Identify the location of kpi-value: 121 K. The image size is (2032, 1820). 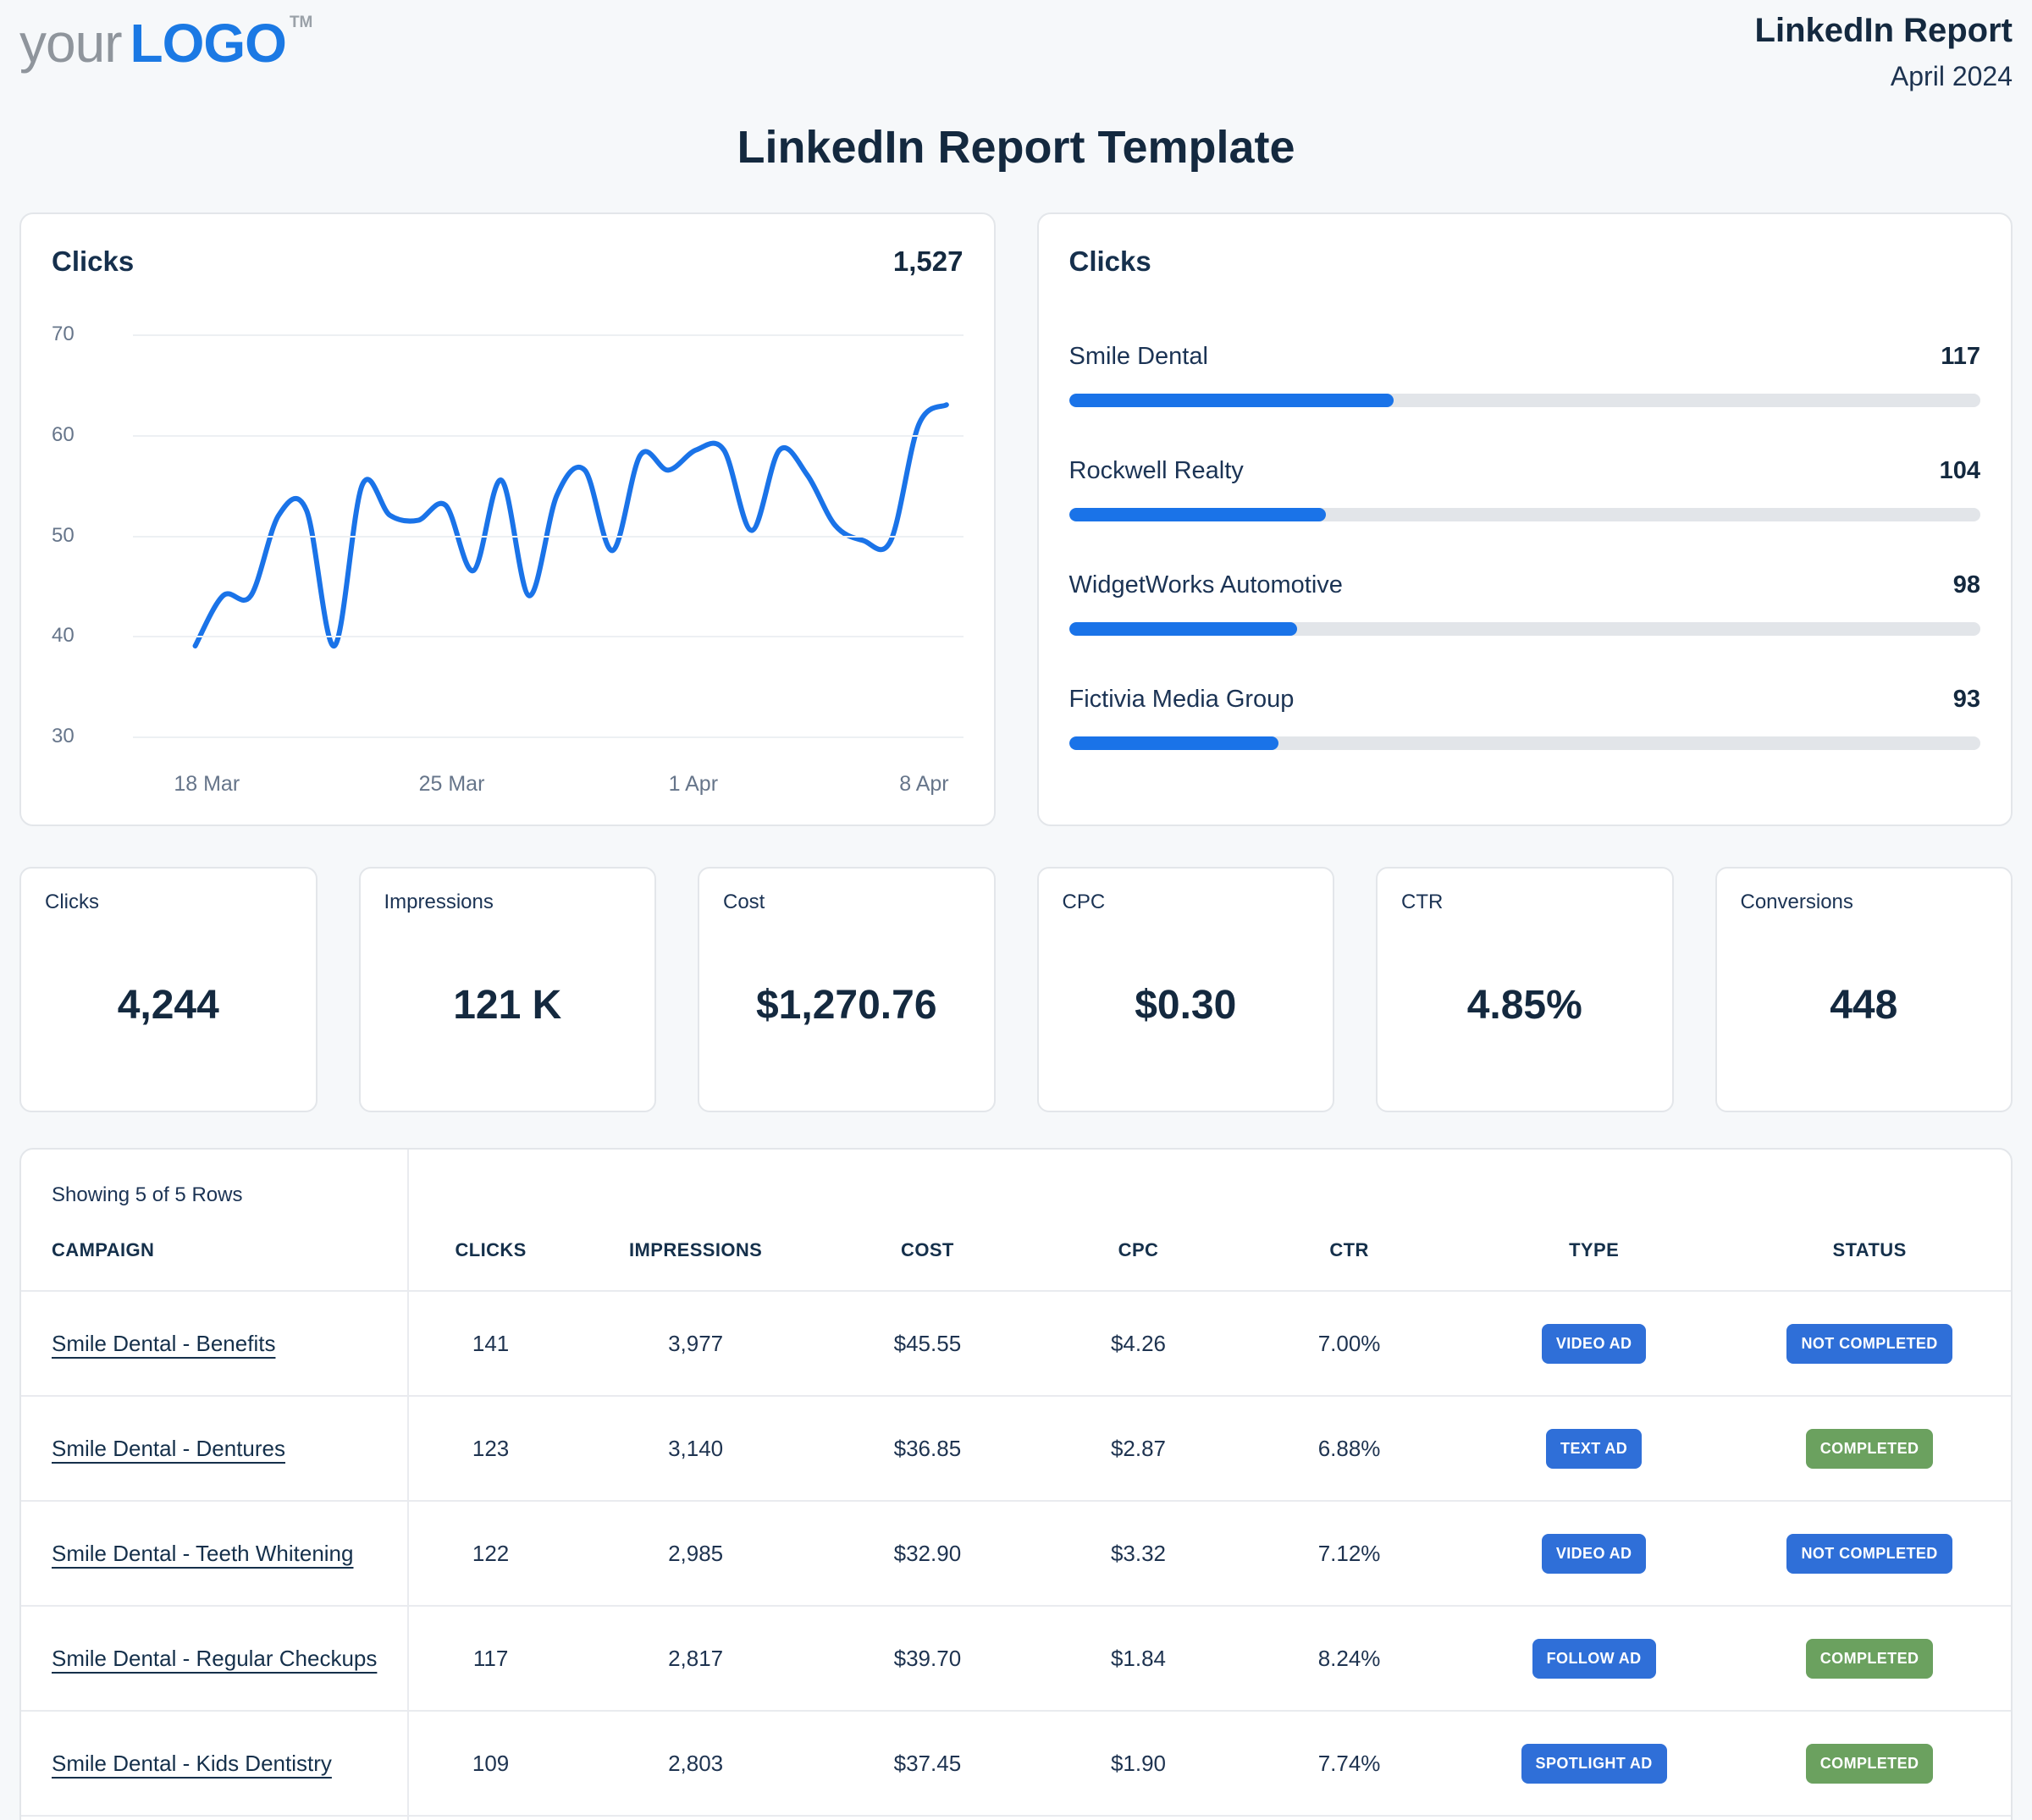
(507, 1005).